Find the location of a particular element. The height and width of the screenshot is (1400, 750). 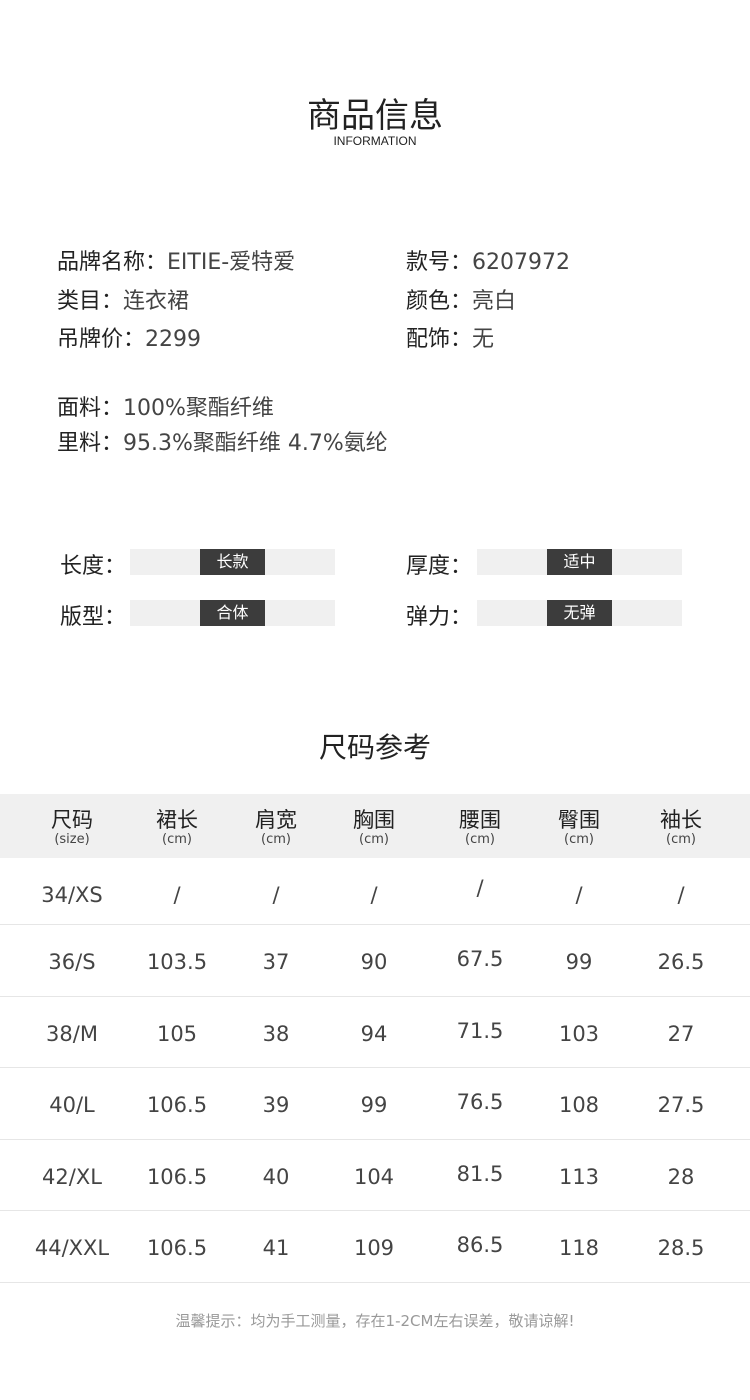

table-row: 42/XL 106.5 40 104 81.5 113 28 is located at coordinates (375, 1175).